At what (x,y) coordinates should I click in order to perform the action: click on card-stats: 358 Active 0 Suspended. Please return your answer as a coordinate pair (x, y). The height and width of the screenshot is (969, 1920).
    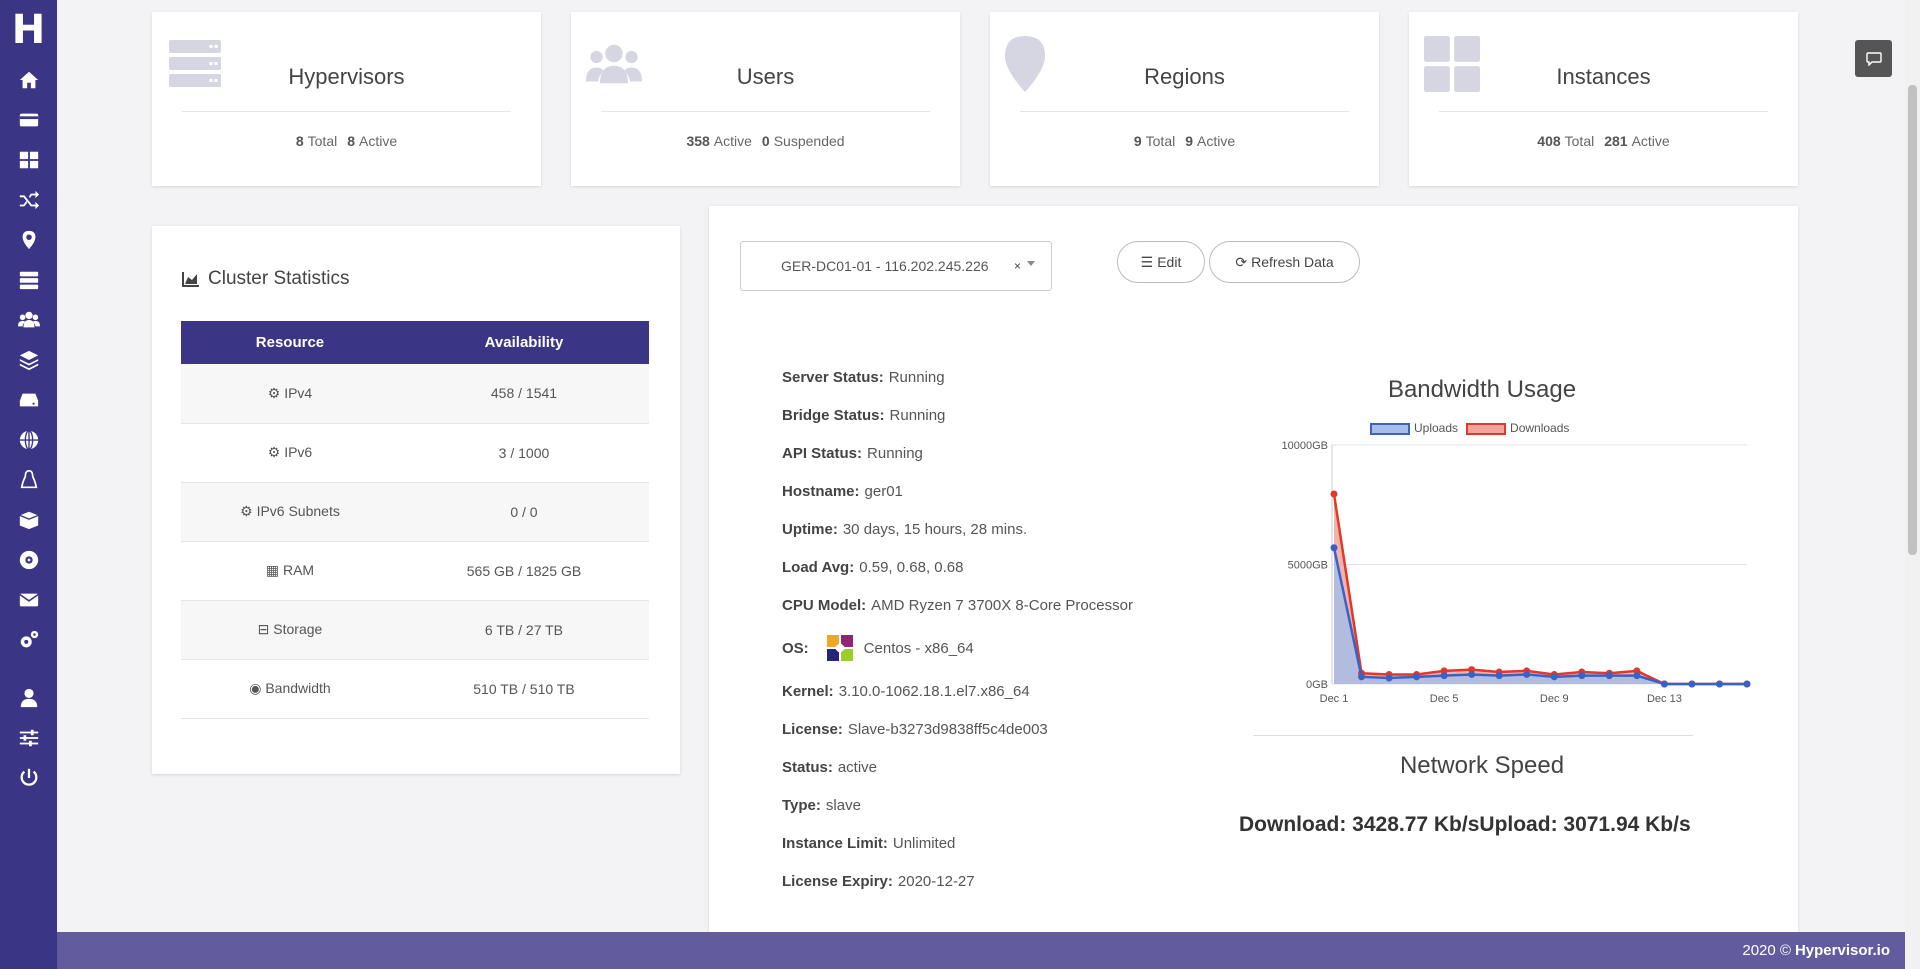
    Looking at the image, I should click on (765, 141).